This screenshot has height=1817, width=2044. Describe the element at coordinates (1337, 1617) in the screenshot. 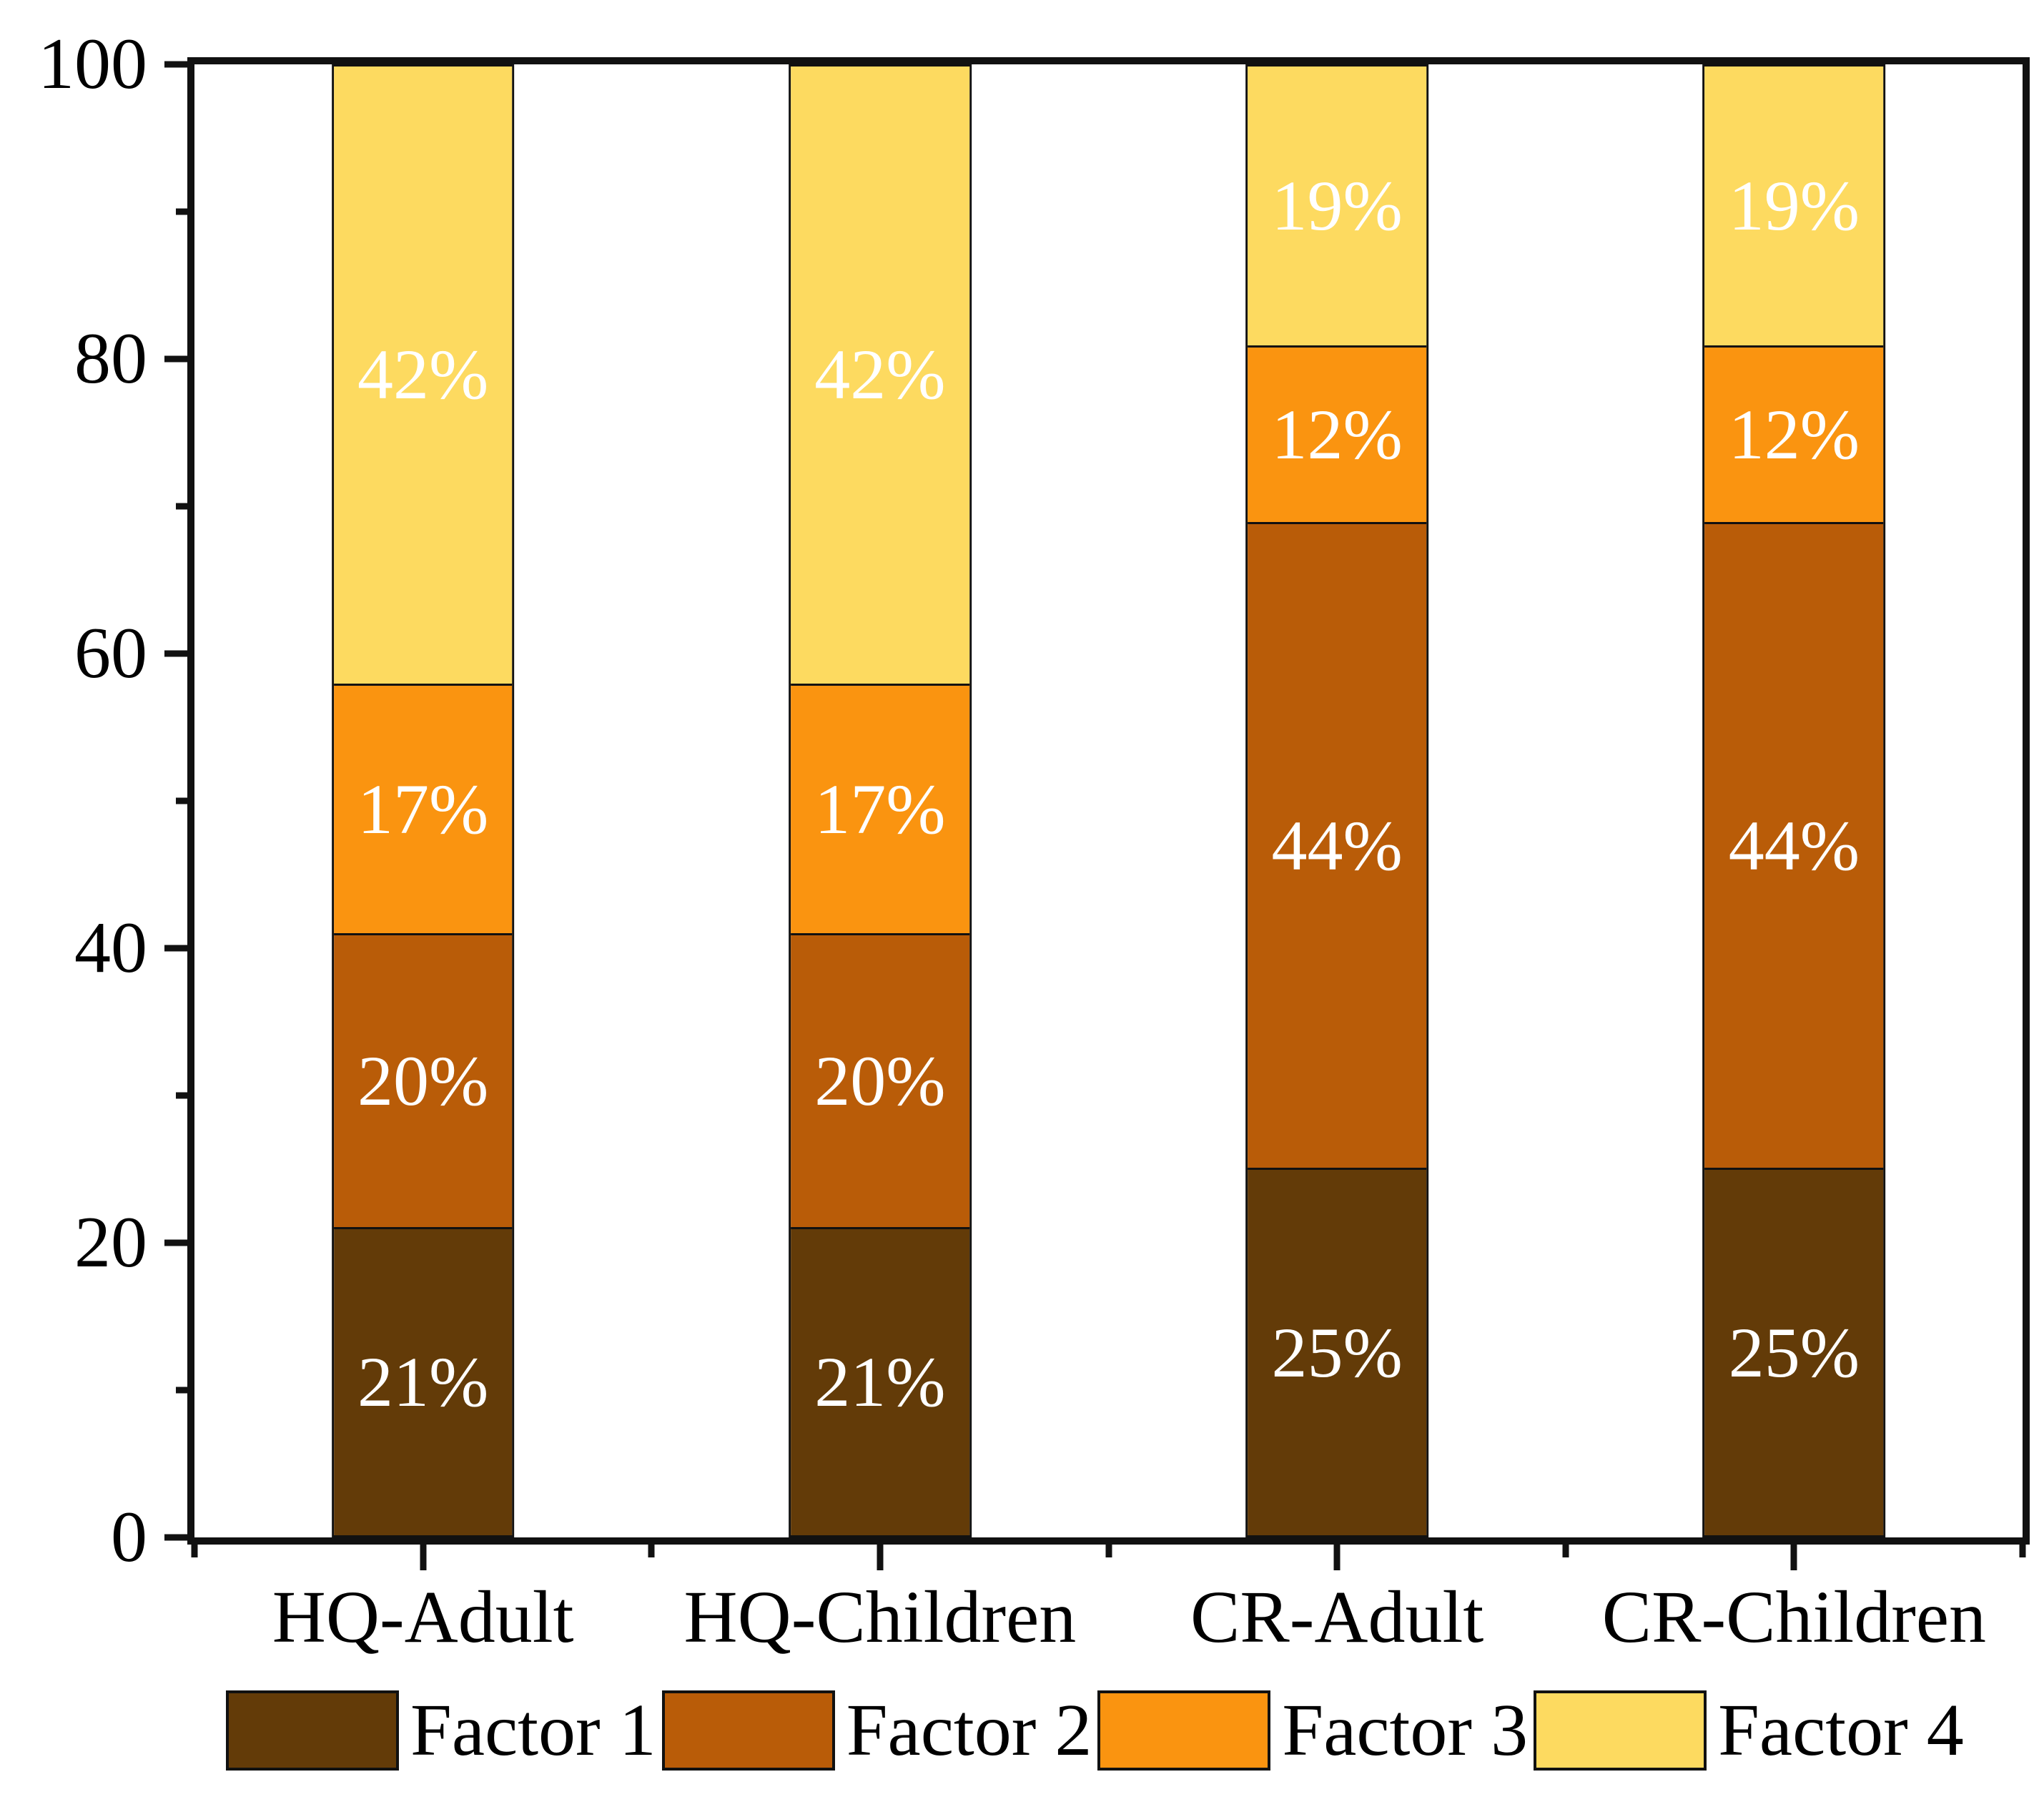

I see `x-category-label-cr-adult: CR-Adult` at that location.